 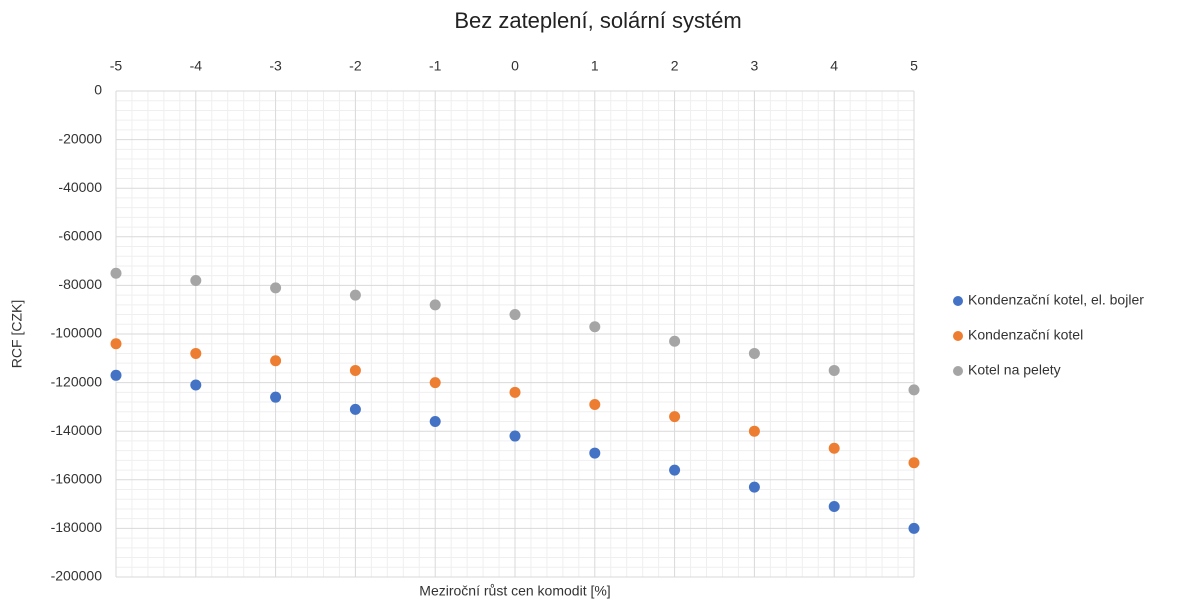 I want to click on chart-title: Bez zateplení, solární systém, so click(x=597, y=20).